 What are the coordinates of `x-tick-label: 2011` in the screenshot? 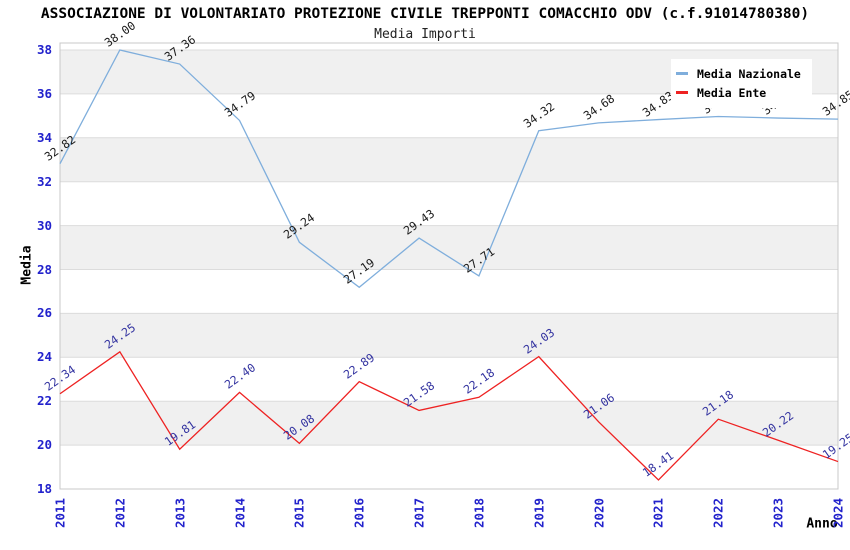 It's located at (60, 513).